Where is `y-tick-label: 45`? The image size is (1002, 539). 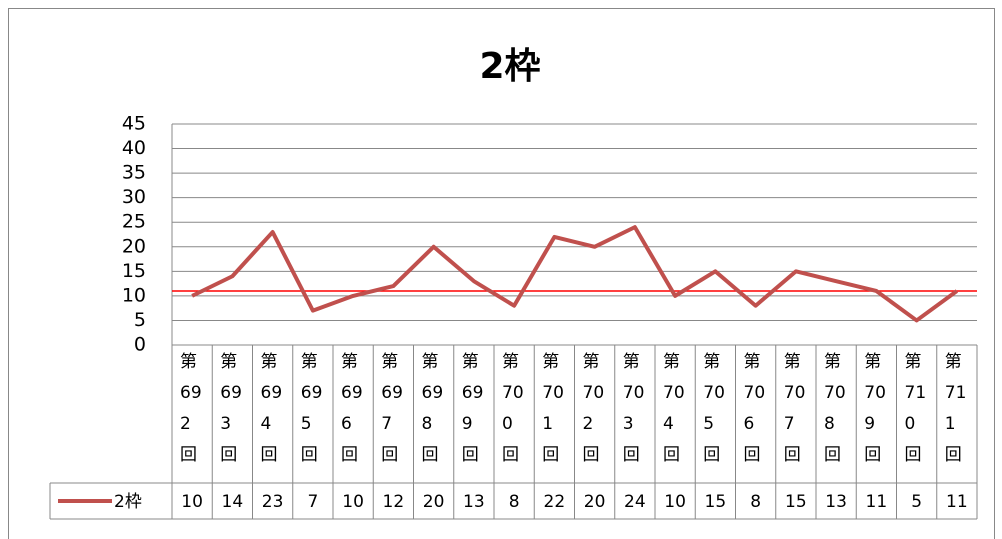
y-tick-label: 45 is located at coordinates (134, 124).